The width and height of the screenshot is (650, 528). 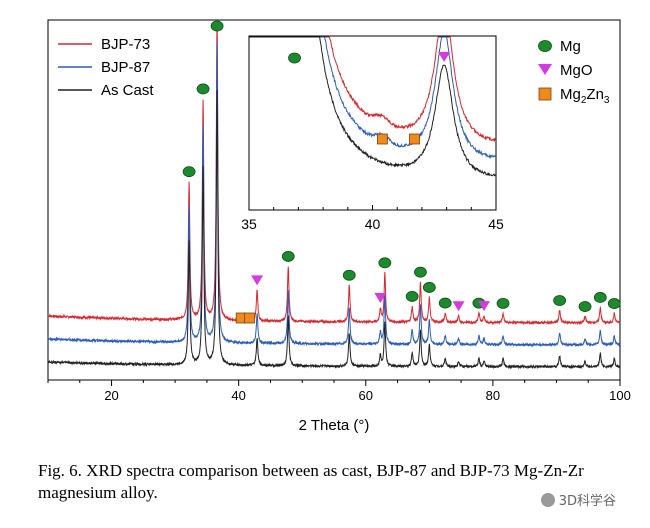 I want to click on inset-traces, so click(x=372, y=106).